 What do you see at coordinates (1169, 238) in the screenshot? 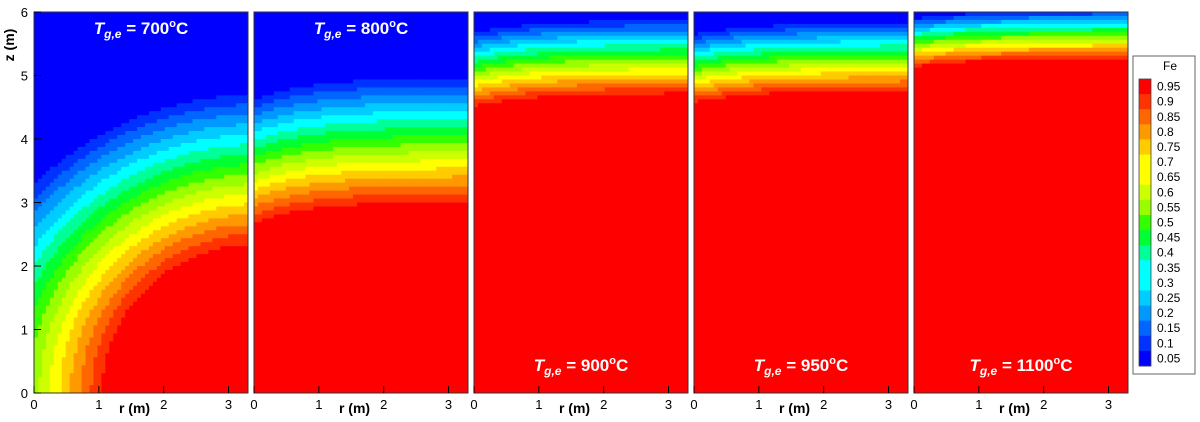
I see `legend-level-label: 0.45` at bounding box center [1169, 238].